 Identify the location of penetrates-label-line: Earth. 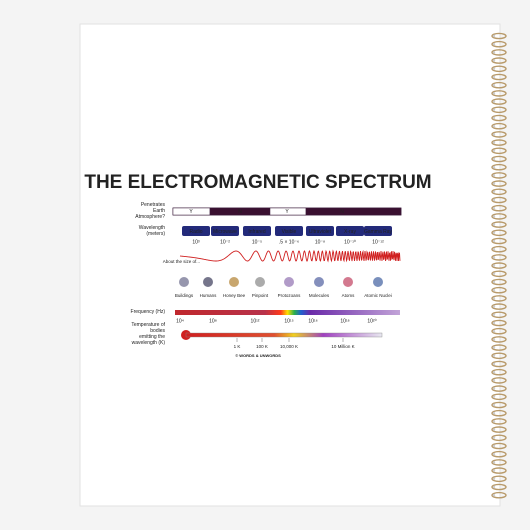
(159, 211).